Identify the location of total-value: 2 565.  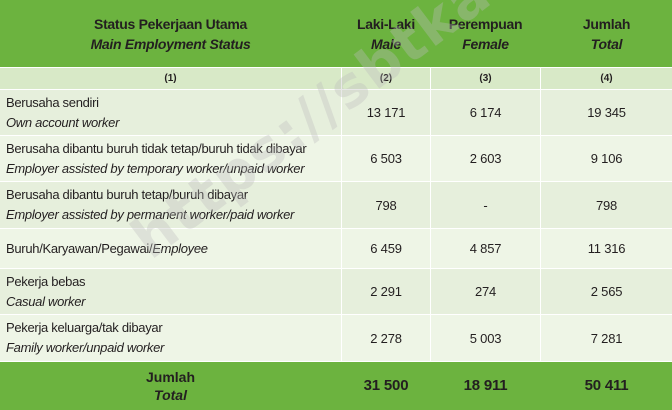
(606, 291).